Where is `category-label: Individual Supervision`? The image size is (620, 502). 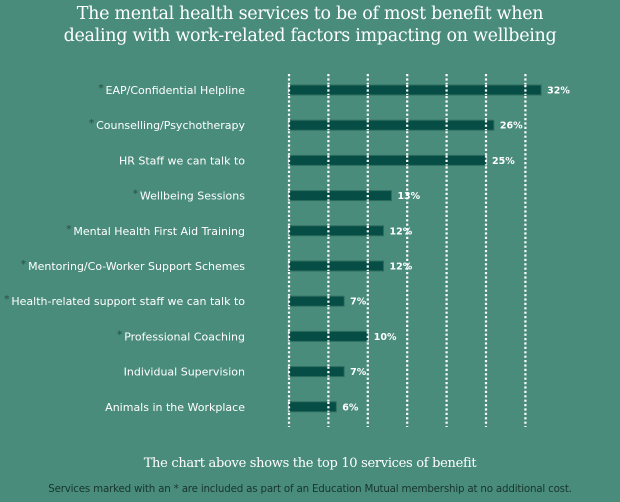
category-label: Individual Supervision is located at coordinates (184, 372).